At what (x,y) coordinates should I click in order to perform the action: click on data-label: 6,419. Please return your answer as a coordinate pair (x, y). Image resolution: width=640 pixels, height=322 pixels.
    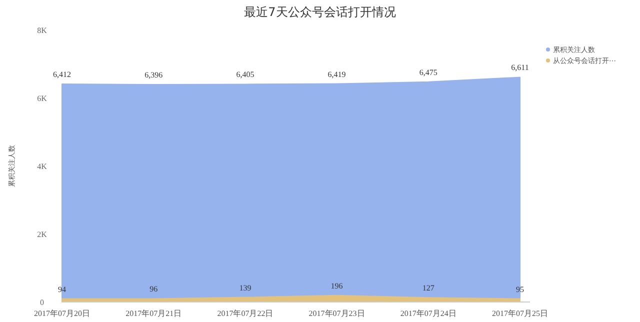
    Looking at the image, I should click on (337, 74).